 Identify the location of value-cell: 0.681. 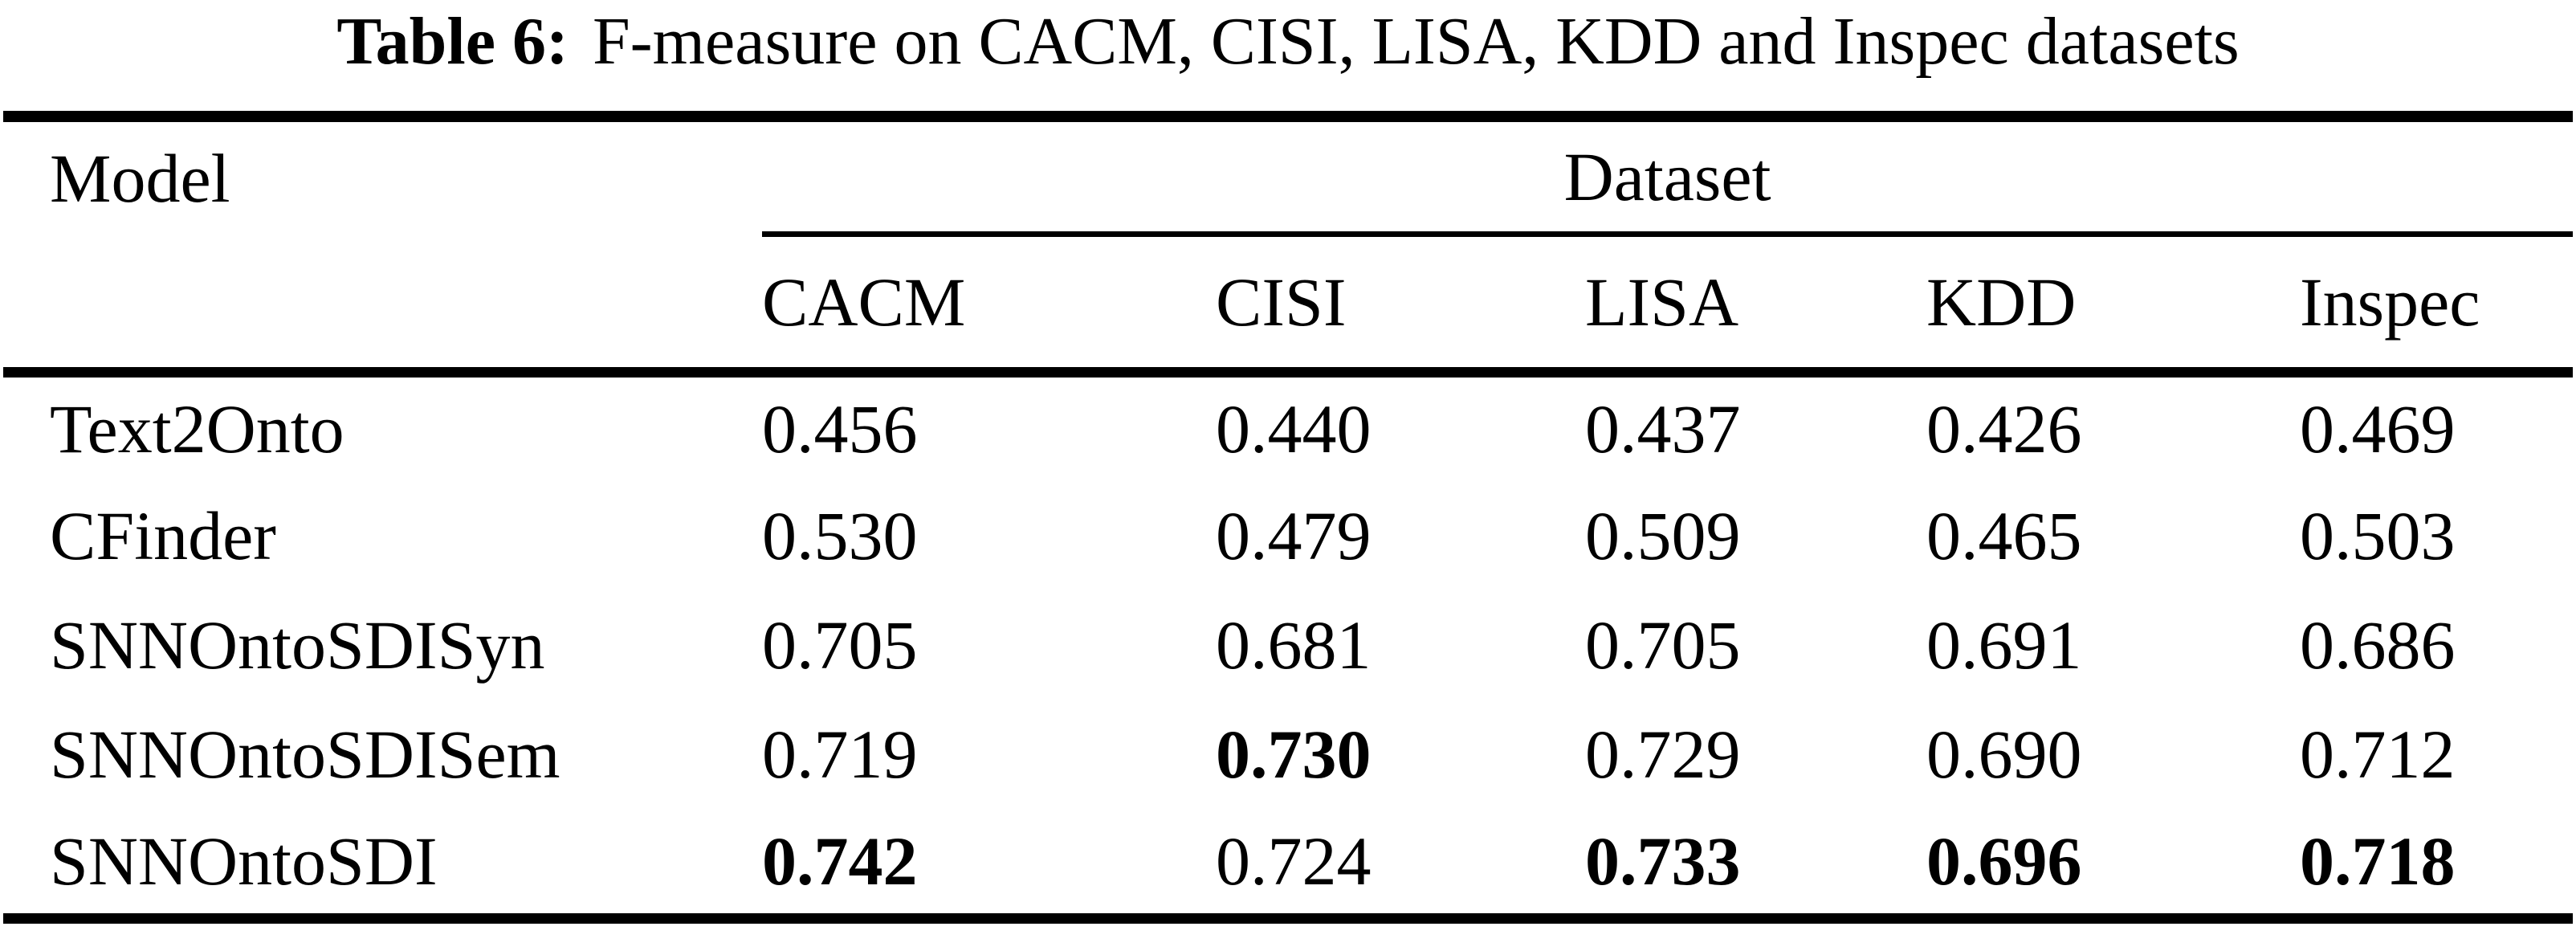
(1294, 645).